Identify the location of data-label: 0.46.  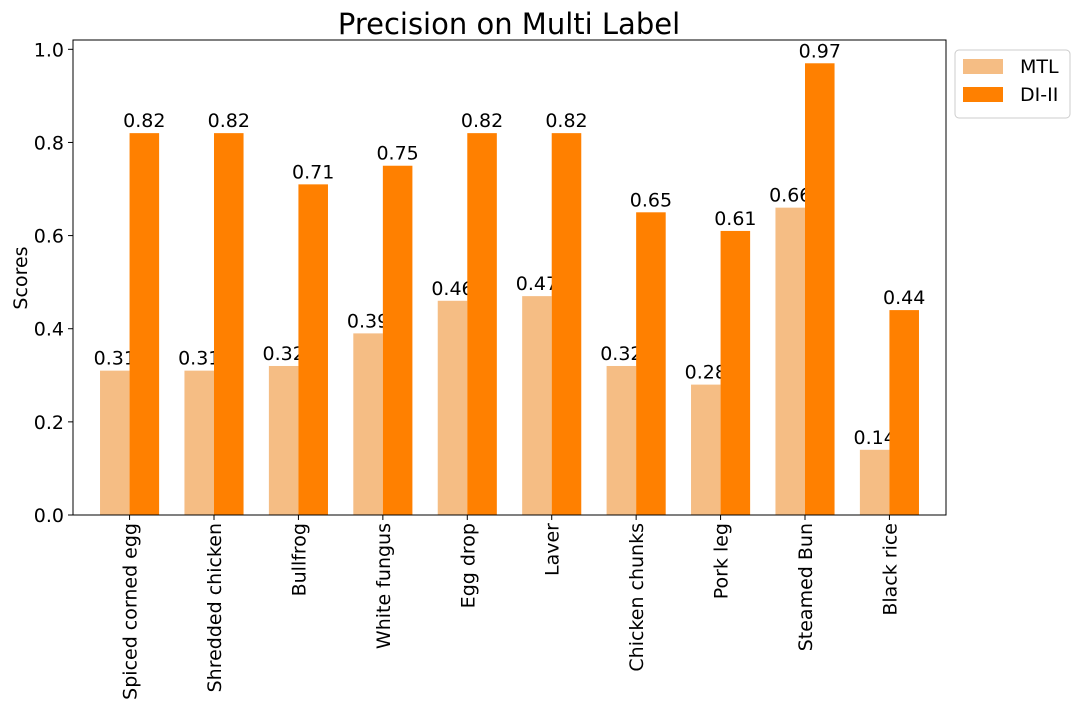
(452, 289).